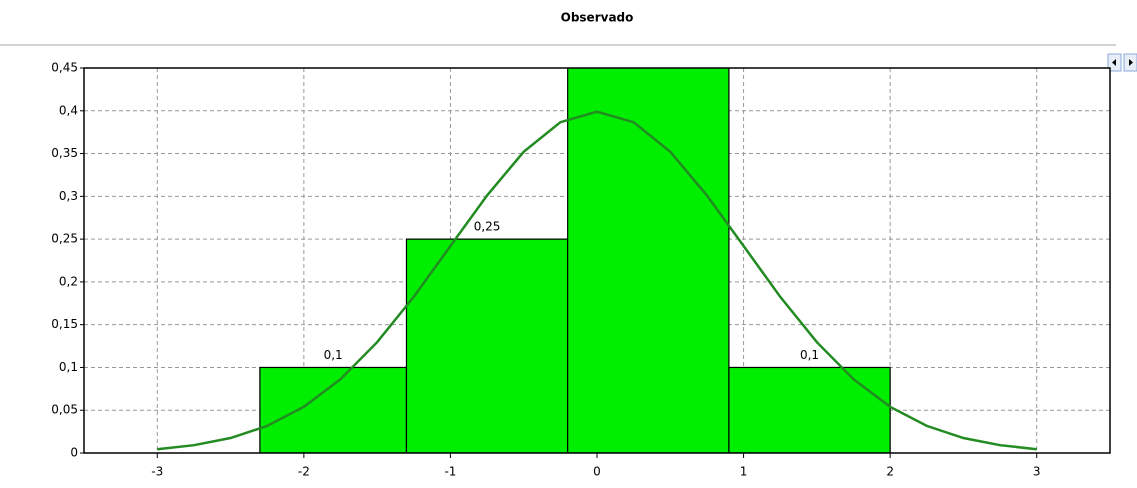  Describe the element at coordinates (1122, 62) in the screenshot. I see `scroll-buttons` at that location.